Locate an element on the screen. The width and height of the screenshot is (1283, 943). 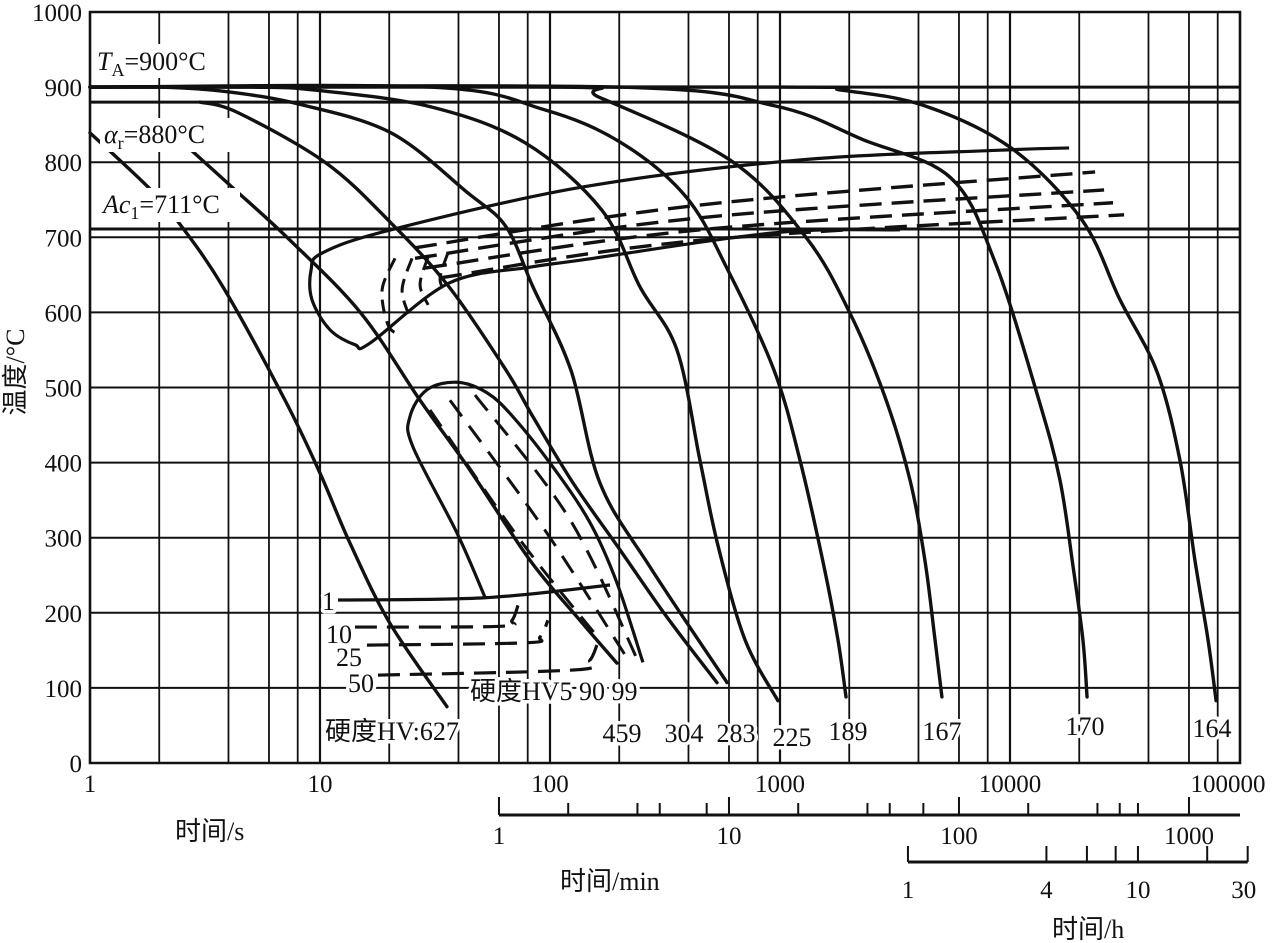
hardness-label-283: 283 is located at coordinates (736, 733).